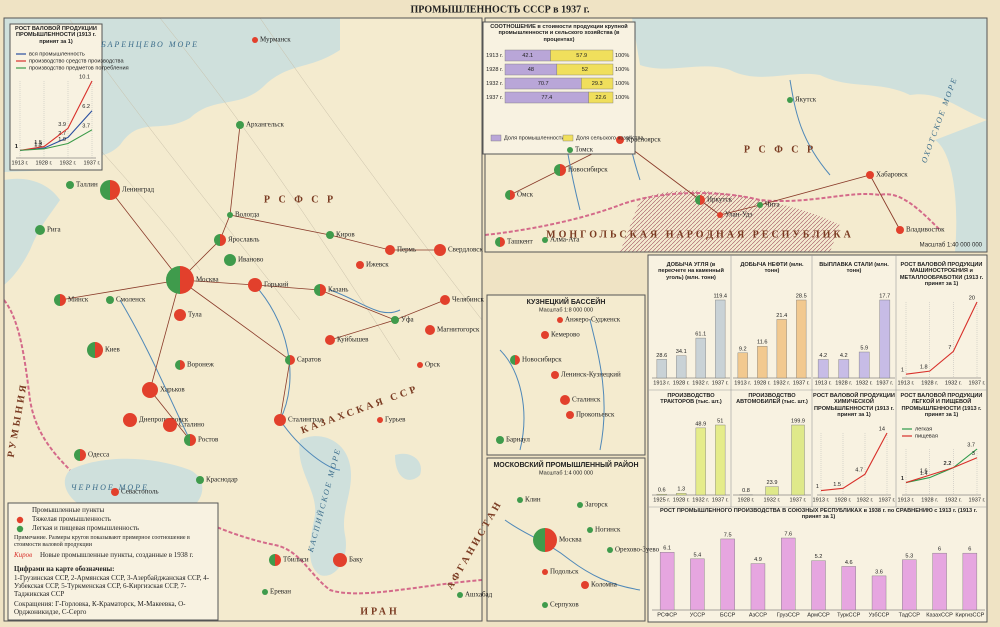 The width and height of the screenshot is (1000, 627). I want to click on growth-box, so click(56, 97).